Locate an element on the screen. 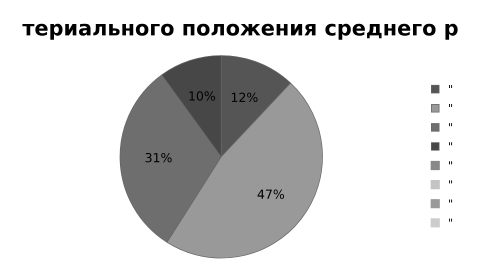 The width and height of the screenshot is (481, 280). data-label: 47% is located at coordinates (271, 194).